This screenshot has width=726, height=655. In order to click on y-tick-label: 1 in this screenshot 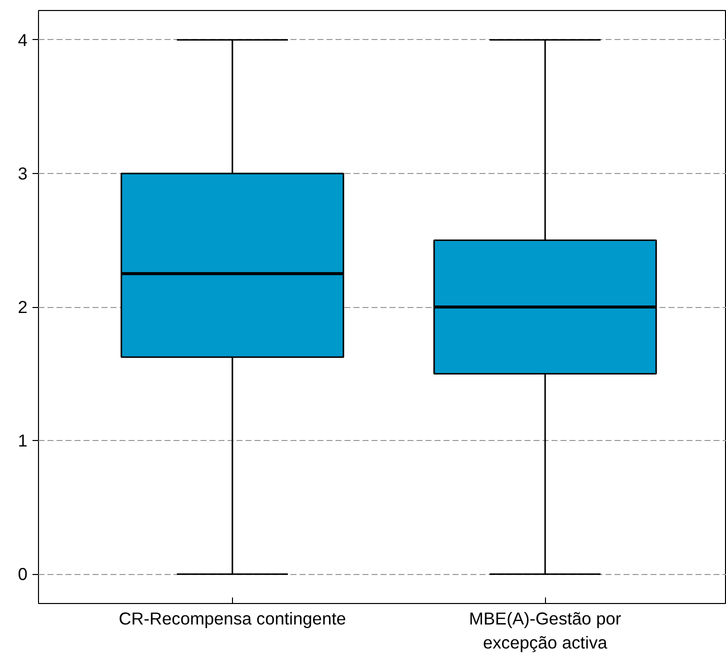, I will do `click(23, 440)`.